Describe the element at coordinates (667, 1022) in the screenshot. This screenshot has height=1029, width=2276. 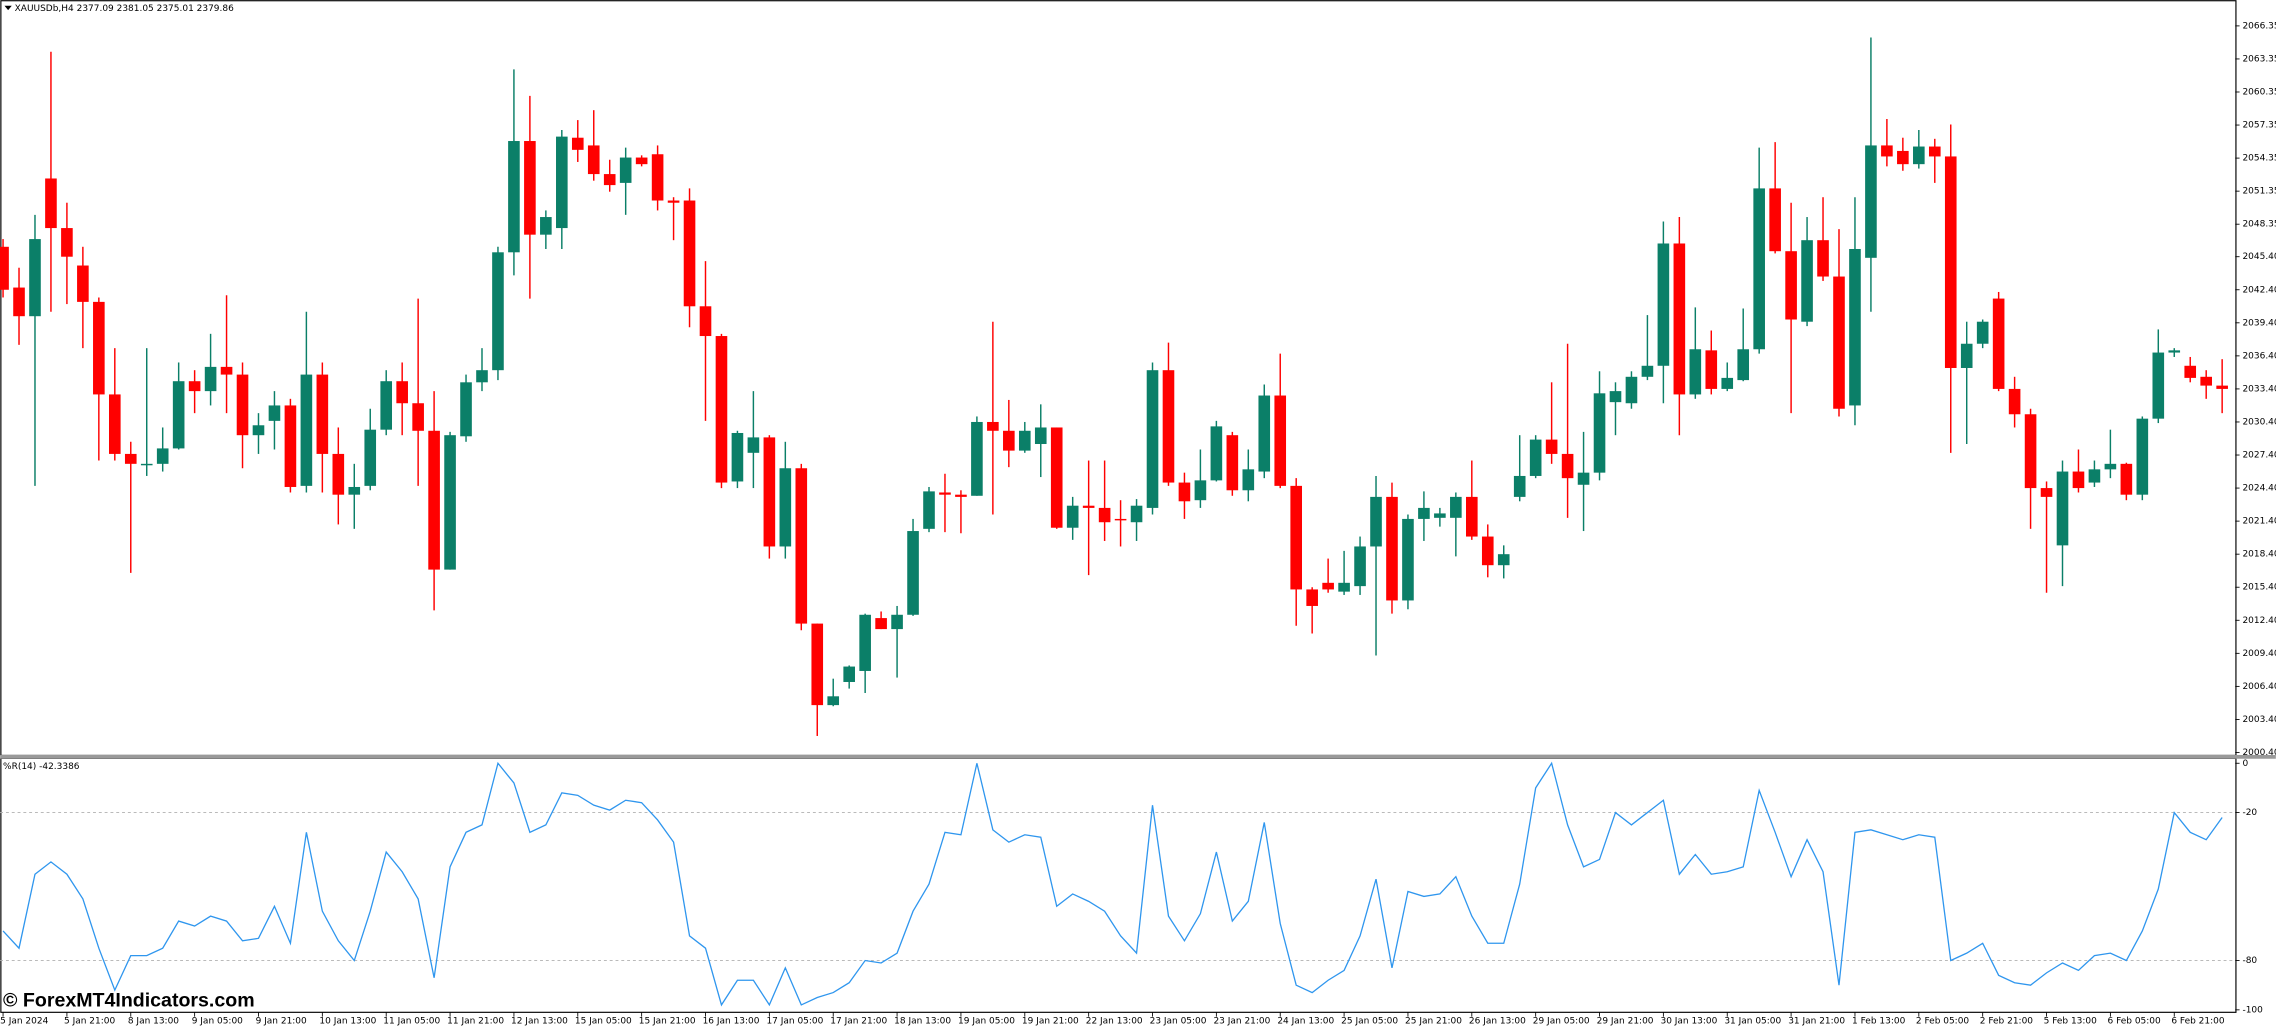
I see `x-tick-label: 15 Jan 21:00` at that location.